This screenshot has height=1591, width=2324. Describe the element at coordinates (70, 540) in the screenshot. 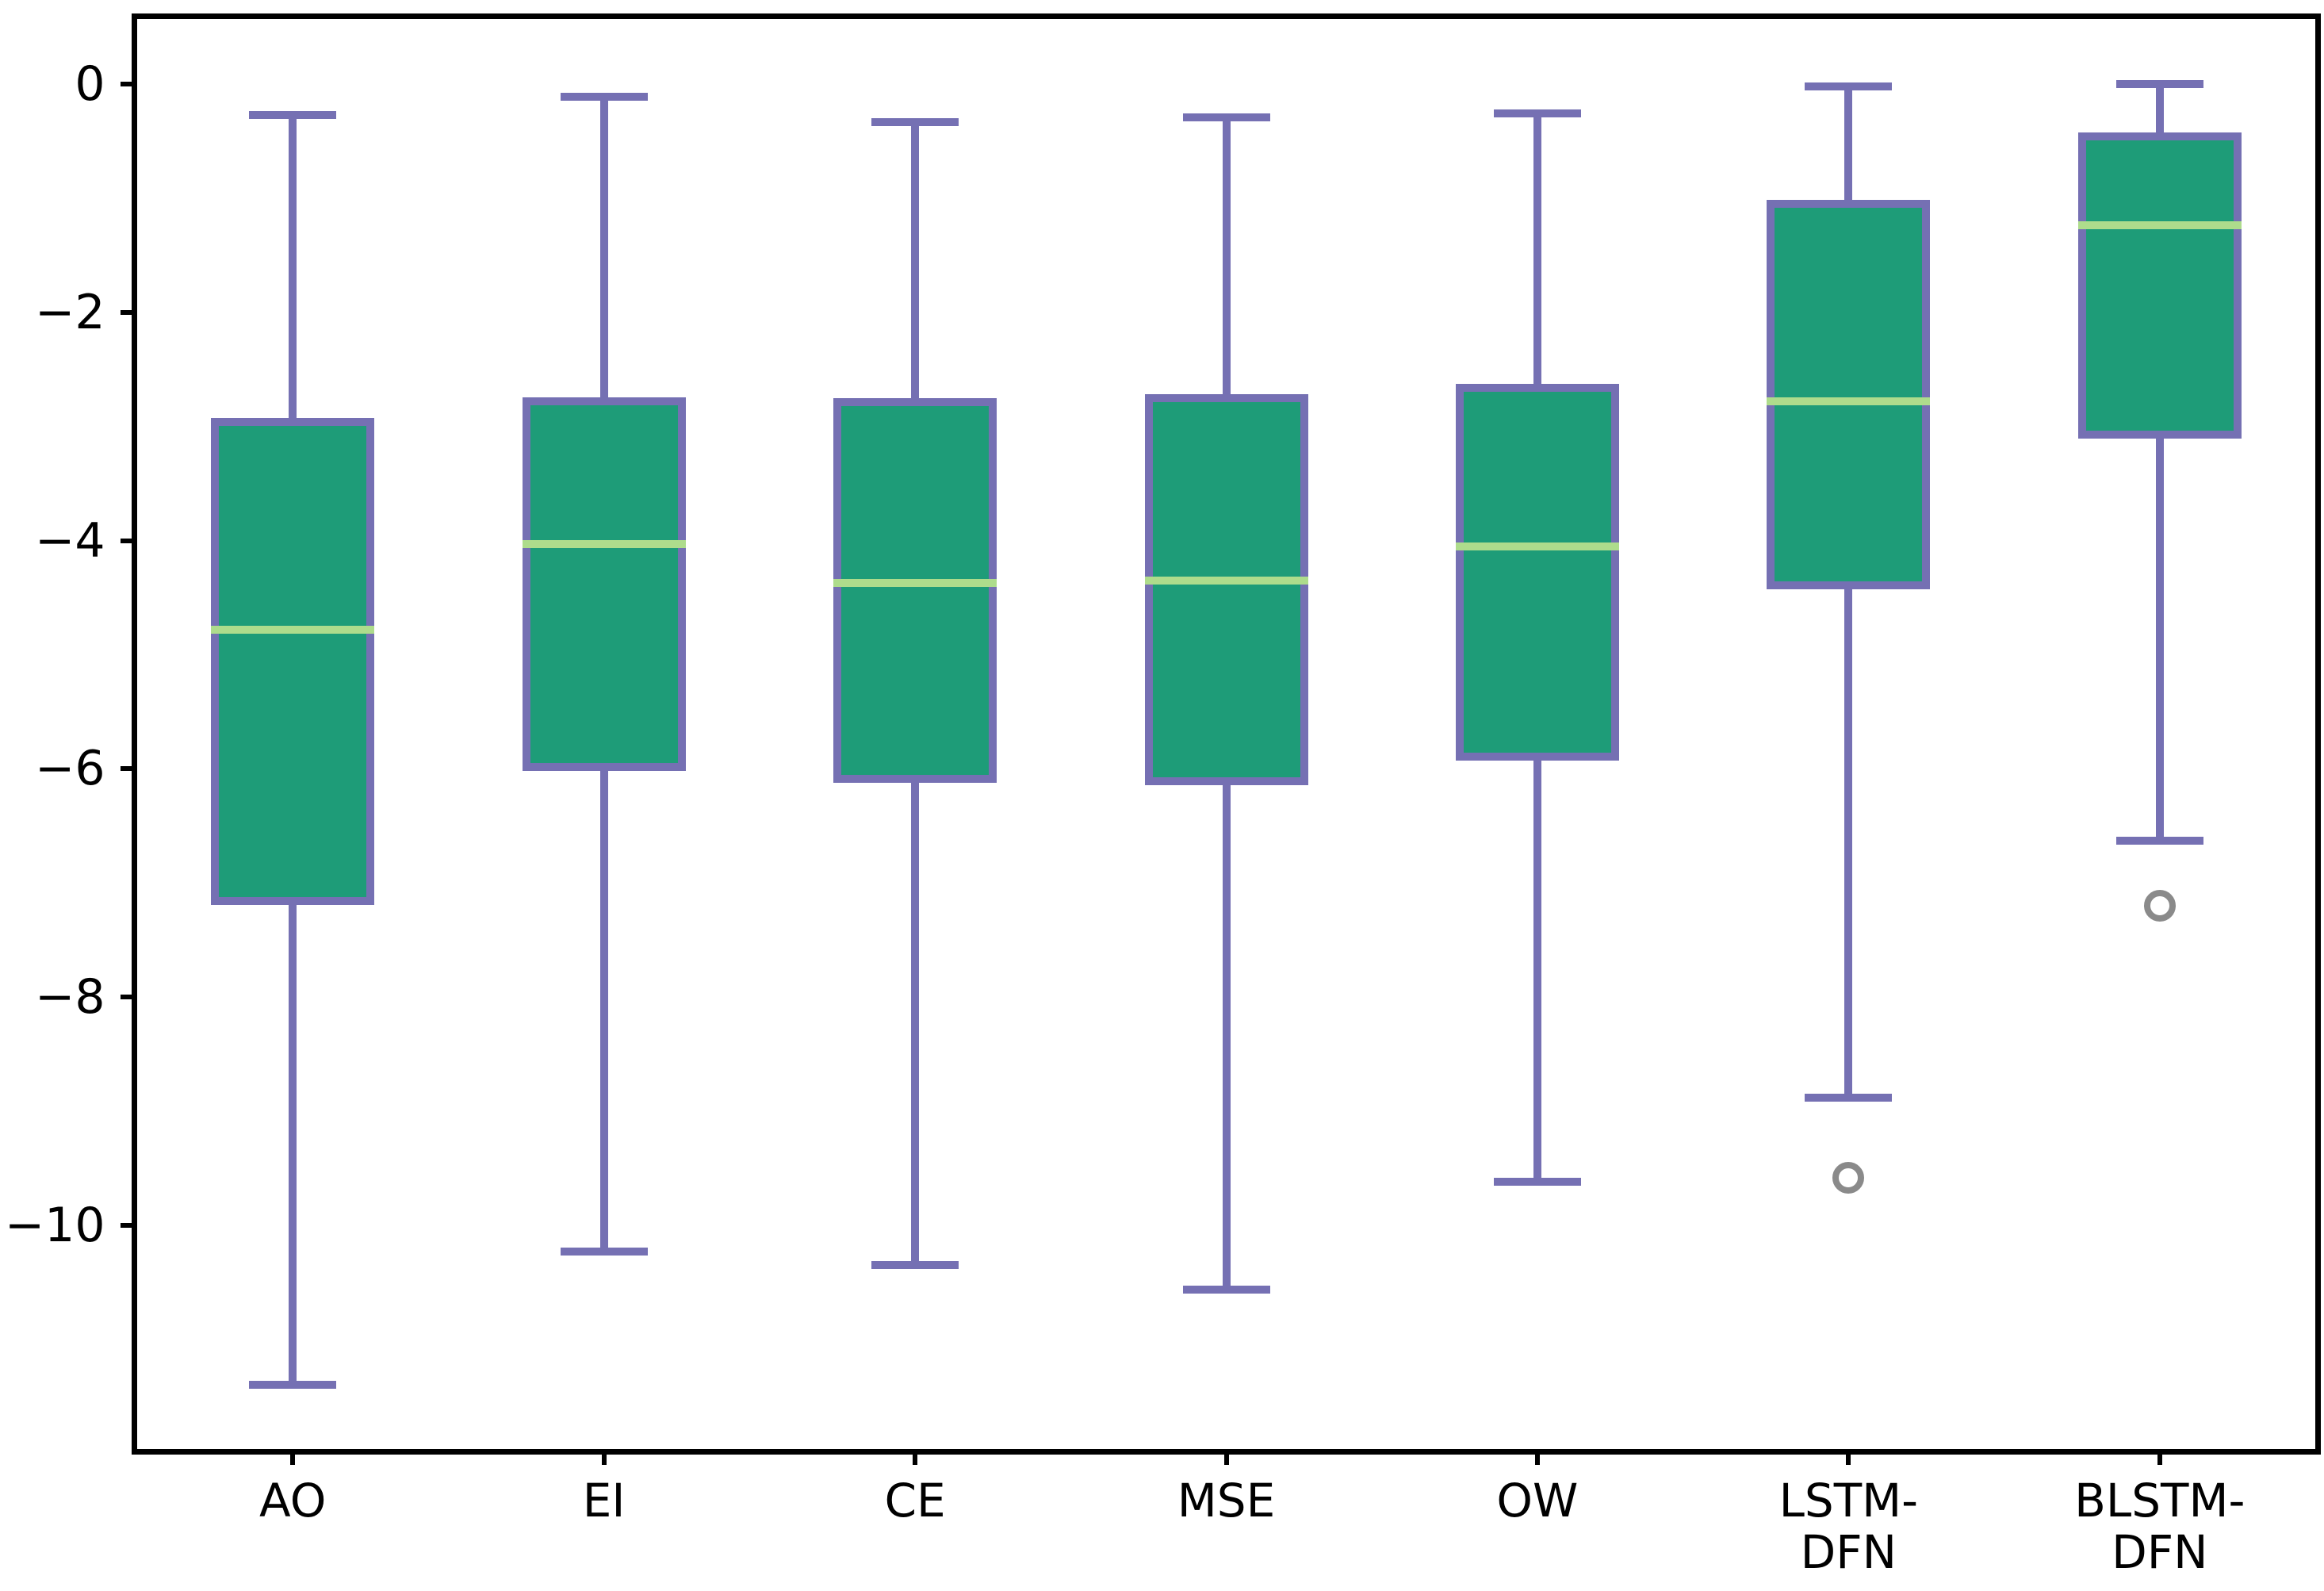

I see `y-axis-tick-label: −4` at that location.